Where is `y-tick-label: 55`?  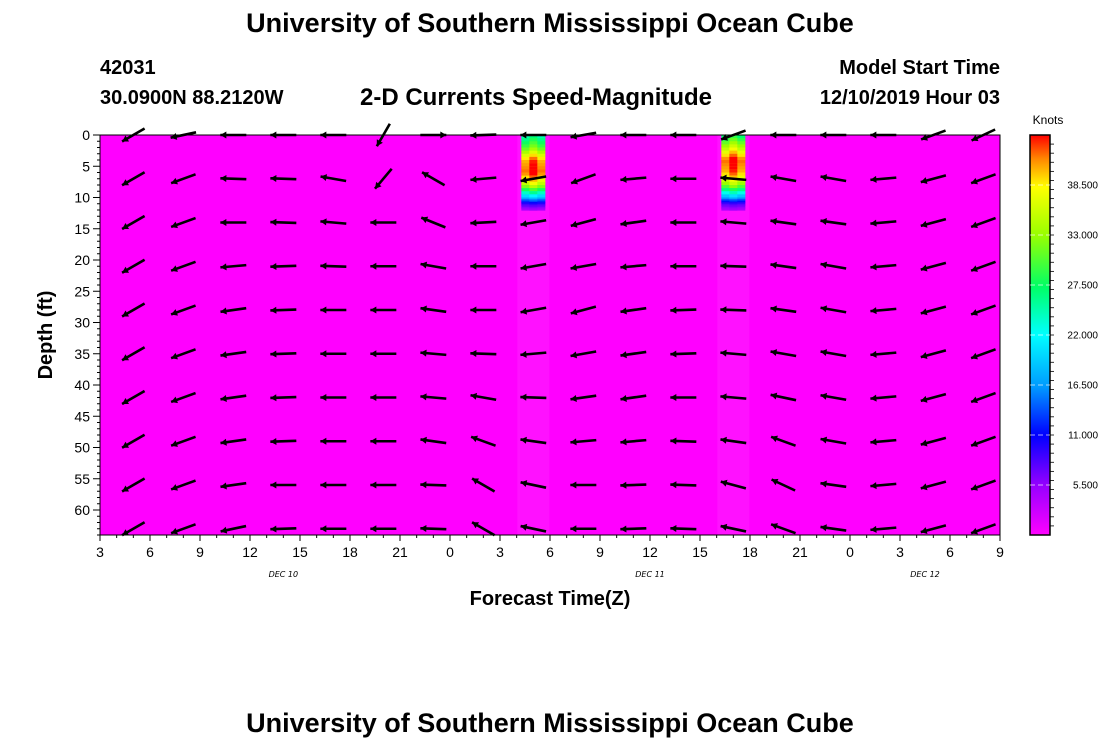 y-tick-label: 55 is located at coordinates (82, 479).